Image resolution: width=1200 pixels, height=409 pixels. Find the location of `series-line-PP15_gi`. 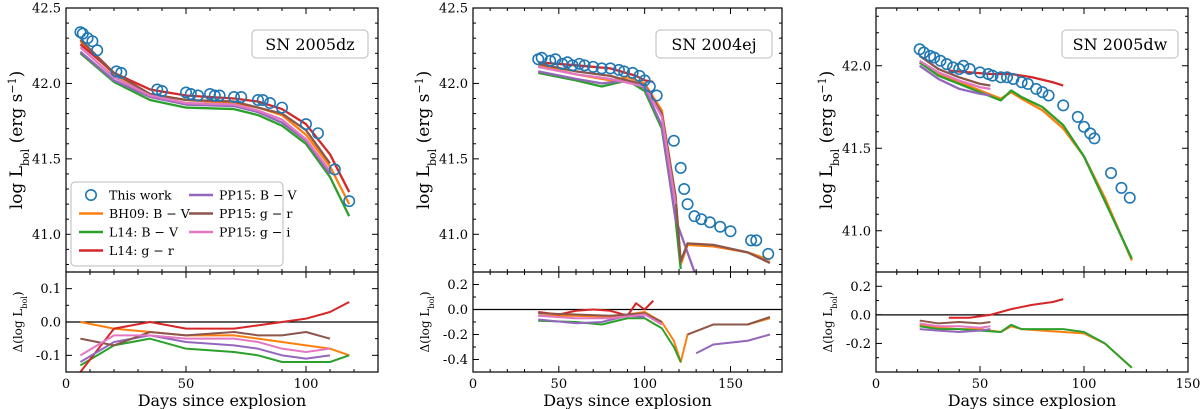

series-line-PP15_gi is located at coordinates (955, 74).